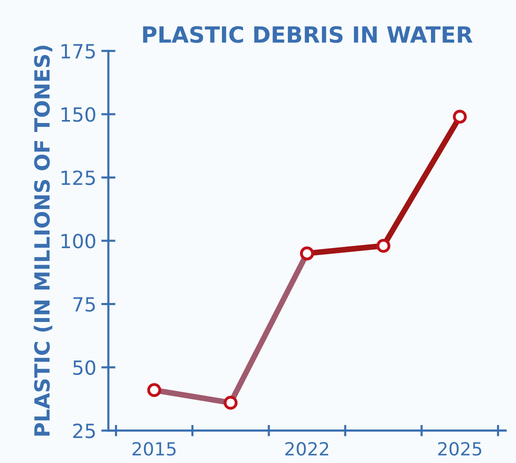 The width and height of the screenshot is (516, 463). I want to click on y-tick-label: 75, so click(84, 304).